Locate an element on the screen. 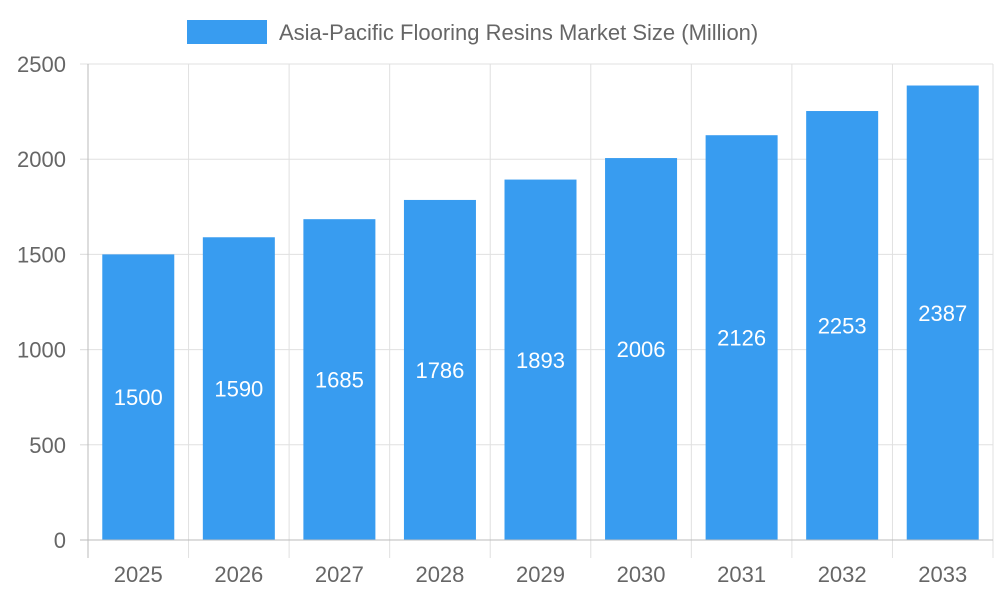 The image size is (1000, 600). bar-data-label: 1500 is located at coordinates (138, 397).